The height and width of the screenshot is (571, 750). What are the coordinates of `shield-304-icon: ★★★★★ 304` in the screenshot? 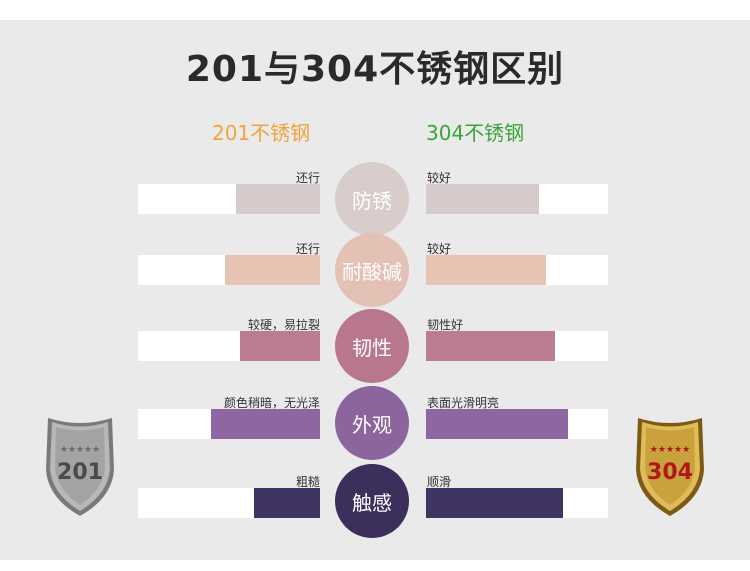 It's located at (670, 467).